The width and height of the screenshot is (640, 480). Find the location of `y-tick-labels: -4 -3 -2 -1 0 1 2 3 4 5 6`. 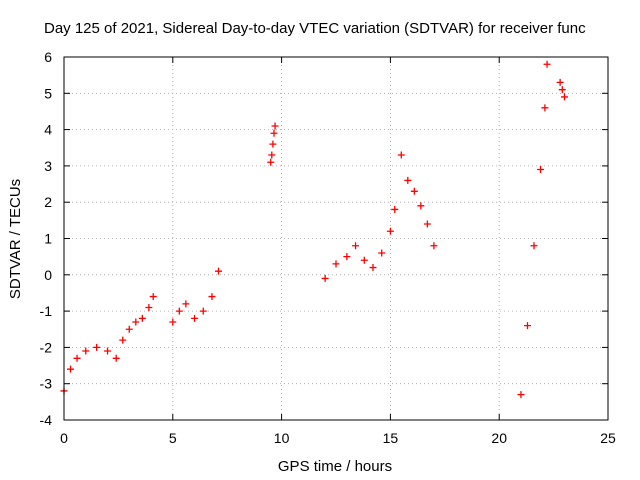

y-tick-labels: -4 -3 -2 -1 0 1 2 3 4 5 6 is located at coordinates (46, 238).